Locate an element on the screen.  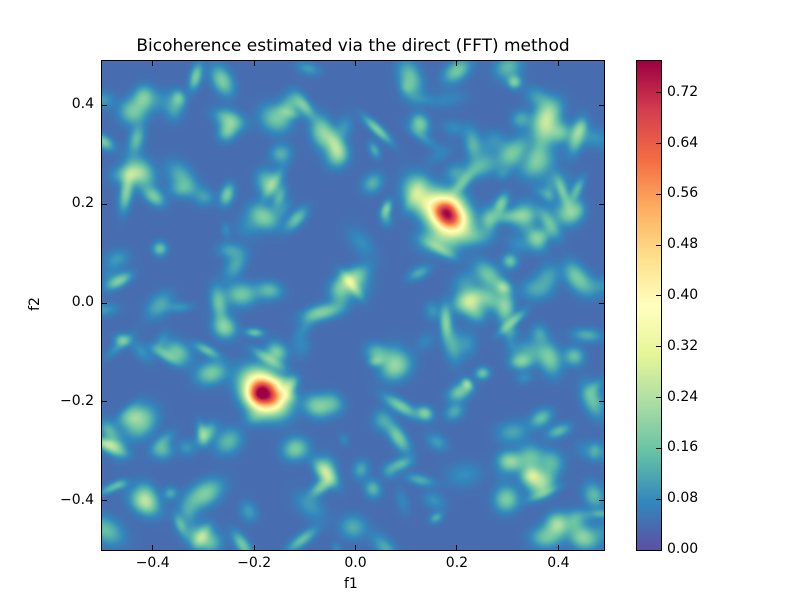
x-tick-label: 0.4 is located at coordinates (558, 563).